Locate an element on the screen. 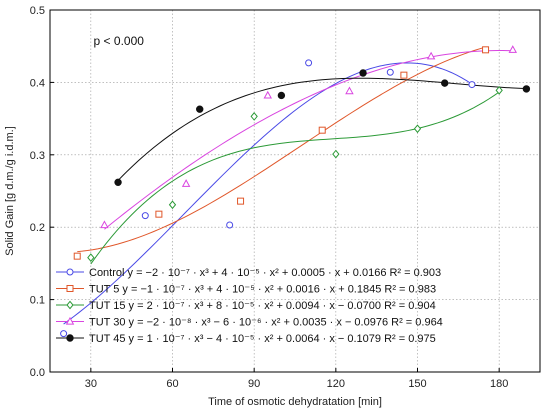  y-tick-label: 0.4 is located at coordinates (37, 83).